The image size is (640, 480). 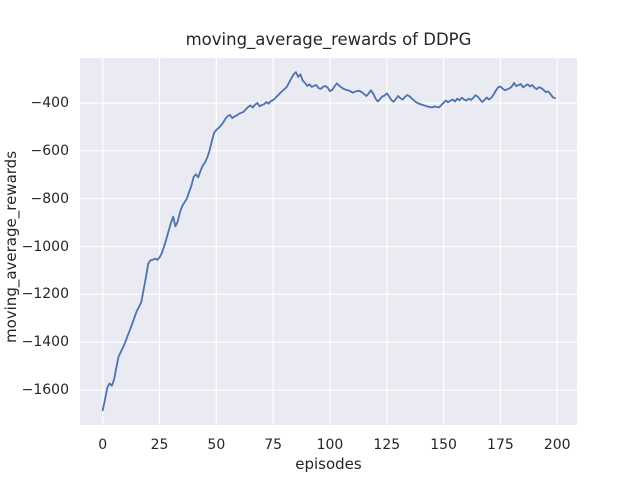 I want to click on y-tick-label: −400, so click(x=49, y=102).